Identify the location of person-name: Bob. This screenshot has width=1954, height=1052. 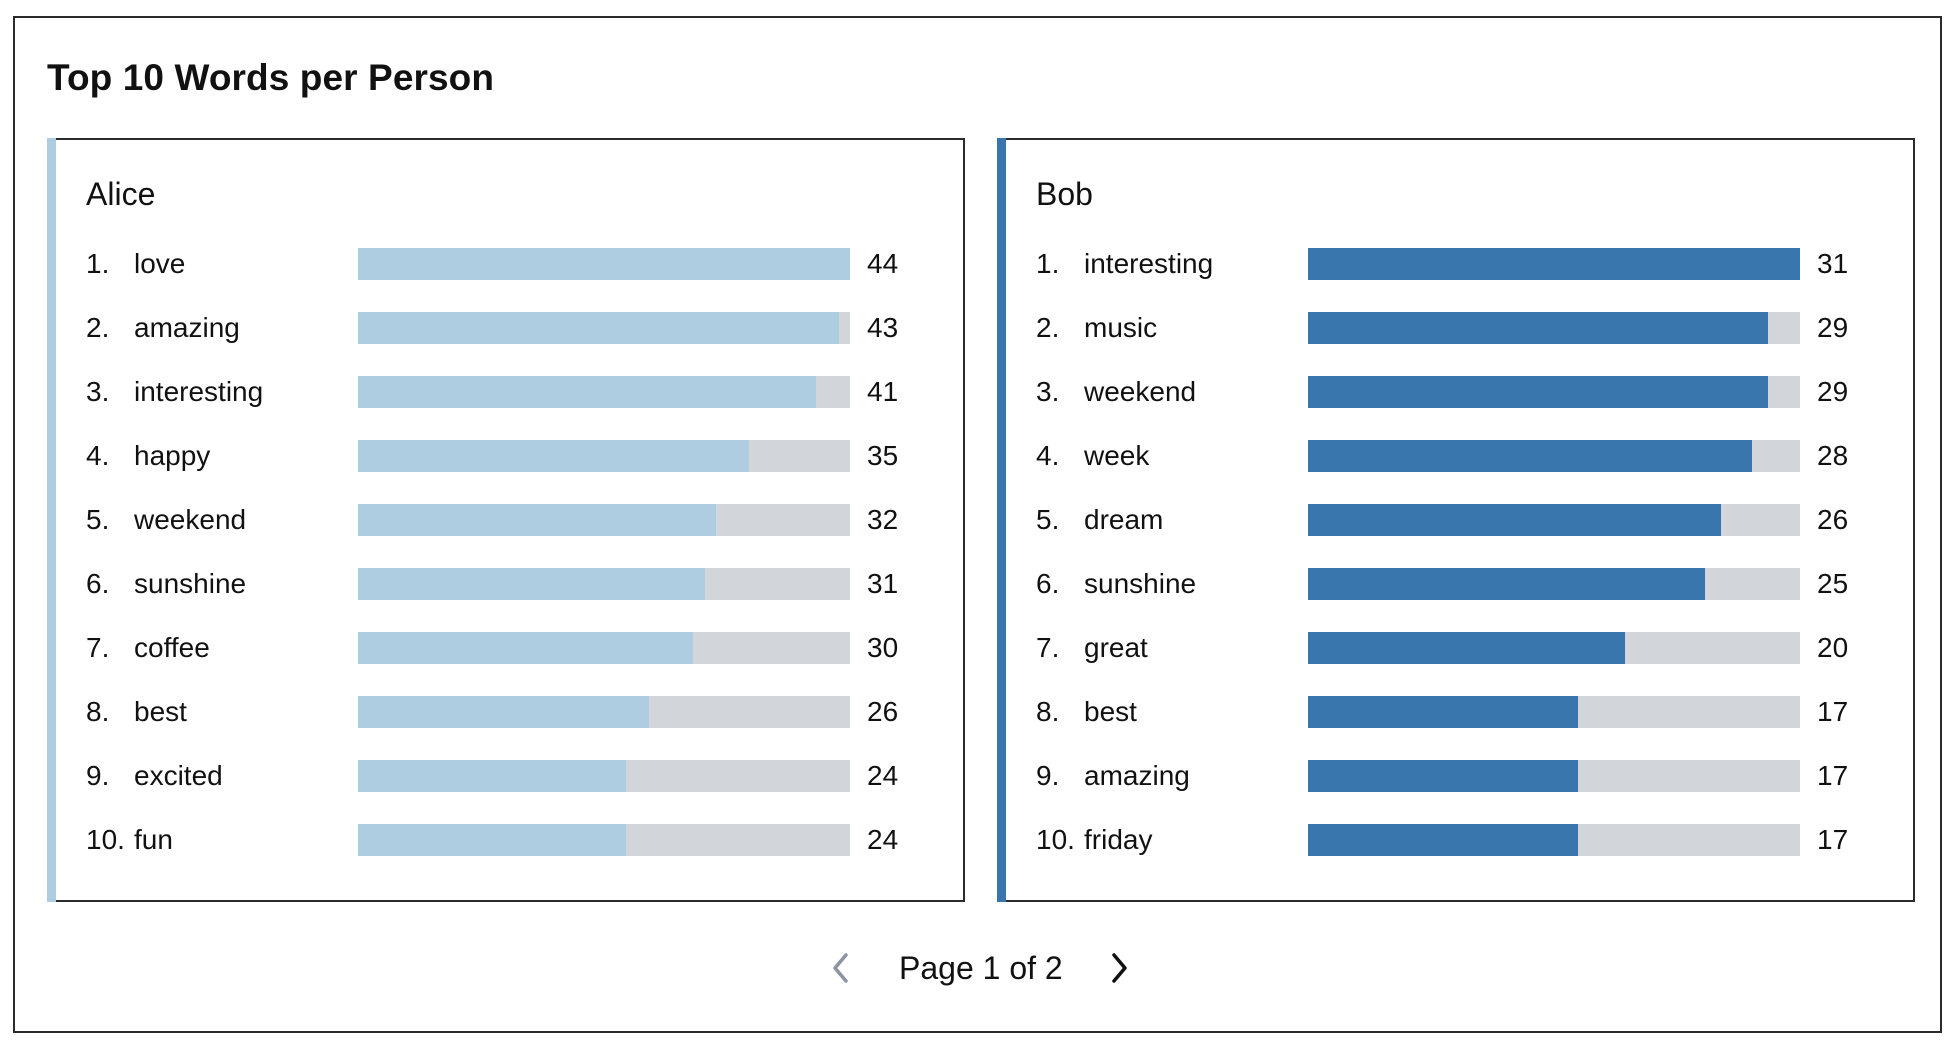
(1064, 194).